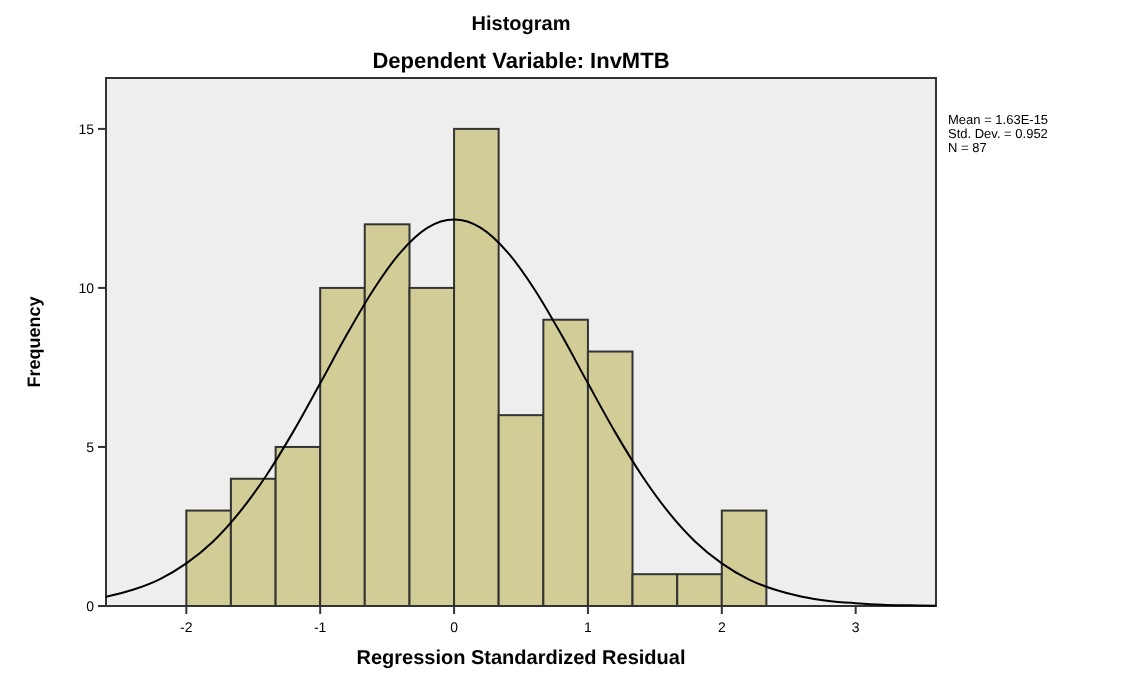 Image resolution: width=1138 pixels, height=674 pixels. Describe the element at coordinates (34, 342) in the screenshot. I see `y-axis-title: Frequency` at that location.